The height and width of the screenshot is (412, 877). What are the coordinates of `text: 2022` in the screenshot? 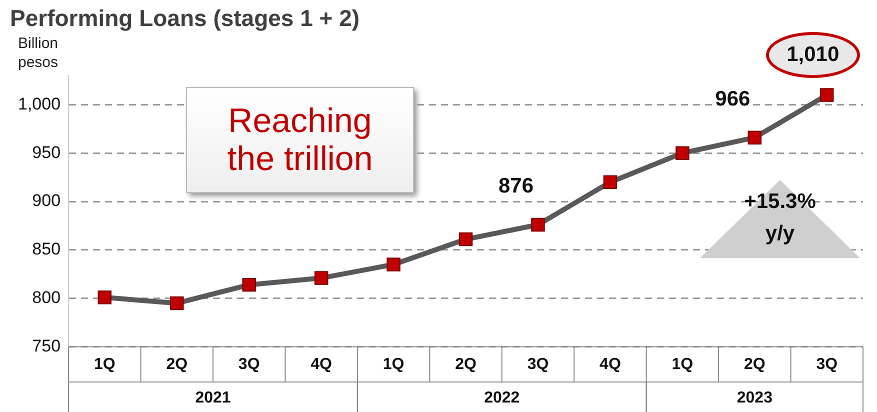 It's located at (502, 397).